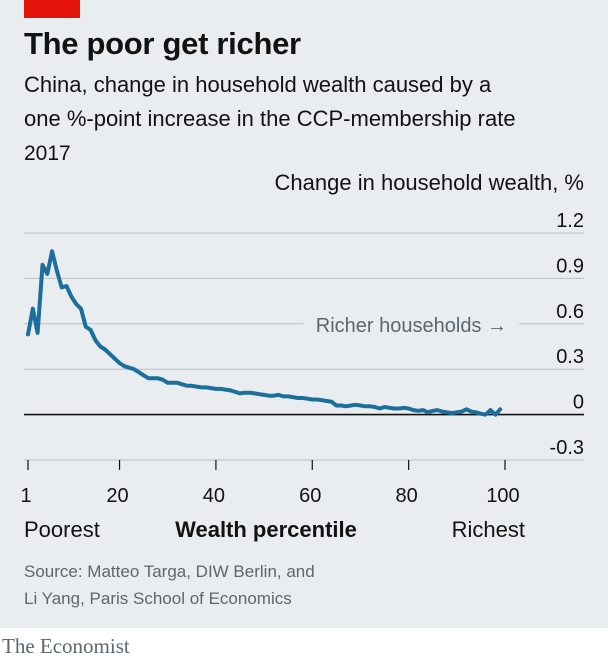  I want to click on source-line-1: Source: Matteo Targa, DIW Berlin, and, so click(169, 571).